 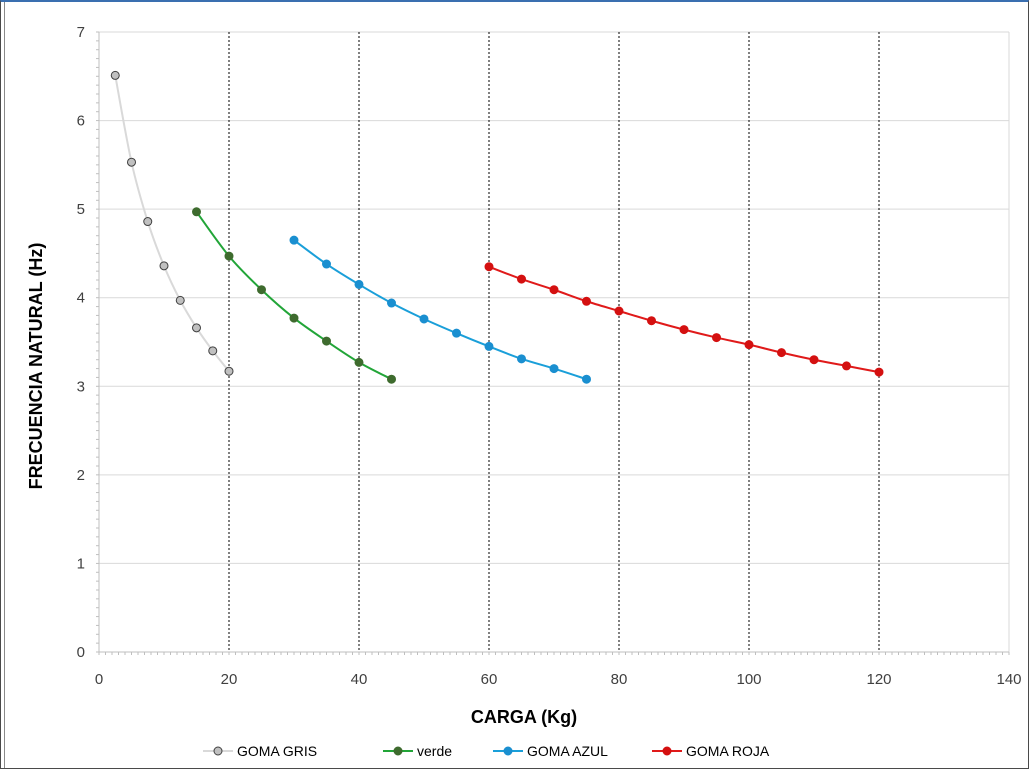 What do you see at coordinates (229, 679) in the screenshot?
I see `x-tick-label-20: 20` at bounding box center [229, 679].